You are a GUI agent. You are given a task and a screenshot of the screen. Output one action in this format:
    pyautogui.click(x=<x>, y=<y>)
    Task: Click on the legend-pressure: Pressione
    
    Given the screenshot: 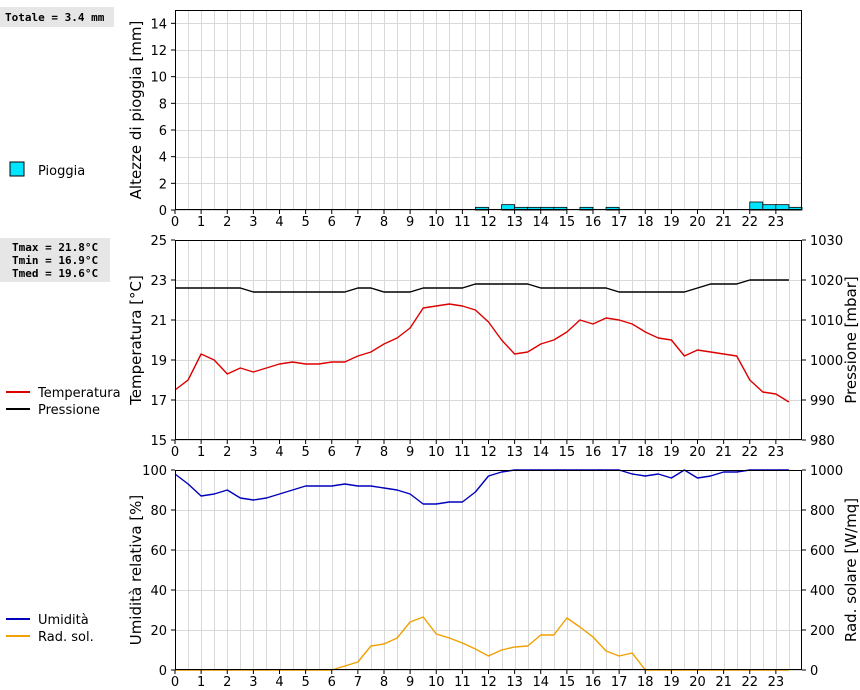 What is the action you would take?
    pyautogui.click(x=53, y=410)
    